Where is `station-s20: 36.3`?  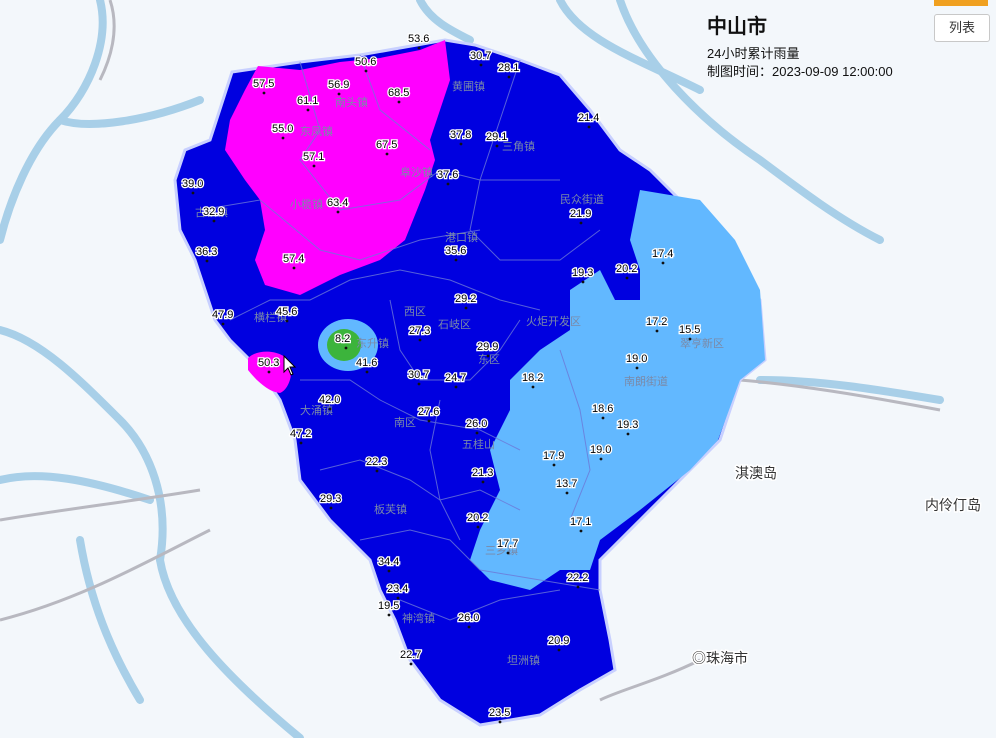
station-s20: 36.3 is located at coordinates (207, 254).